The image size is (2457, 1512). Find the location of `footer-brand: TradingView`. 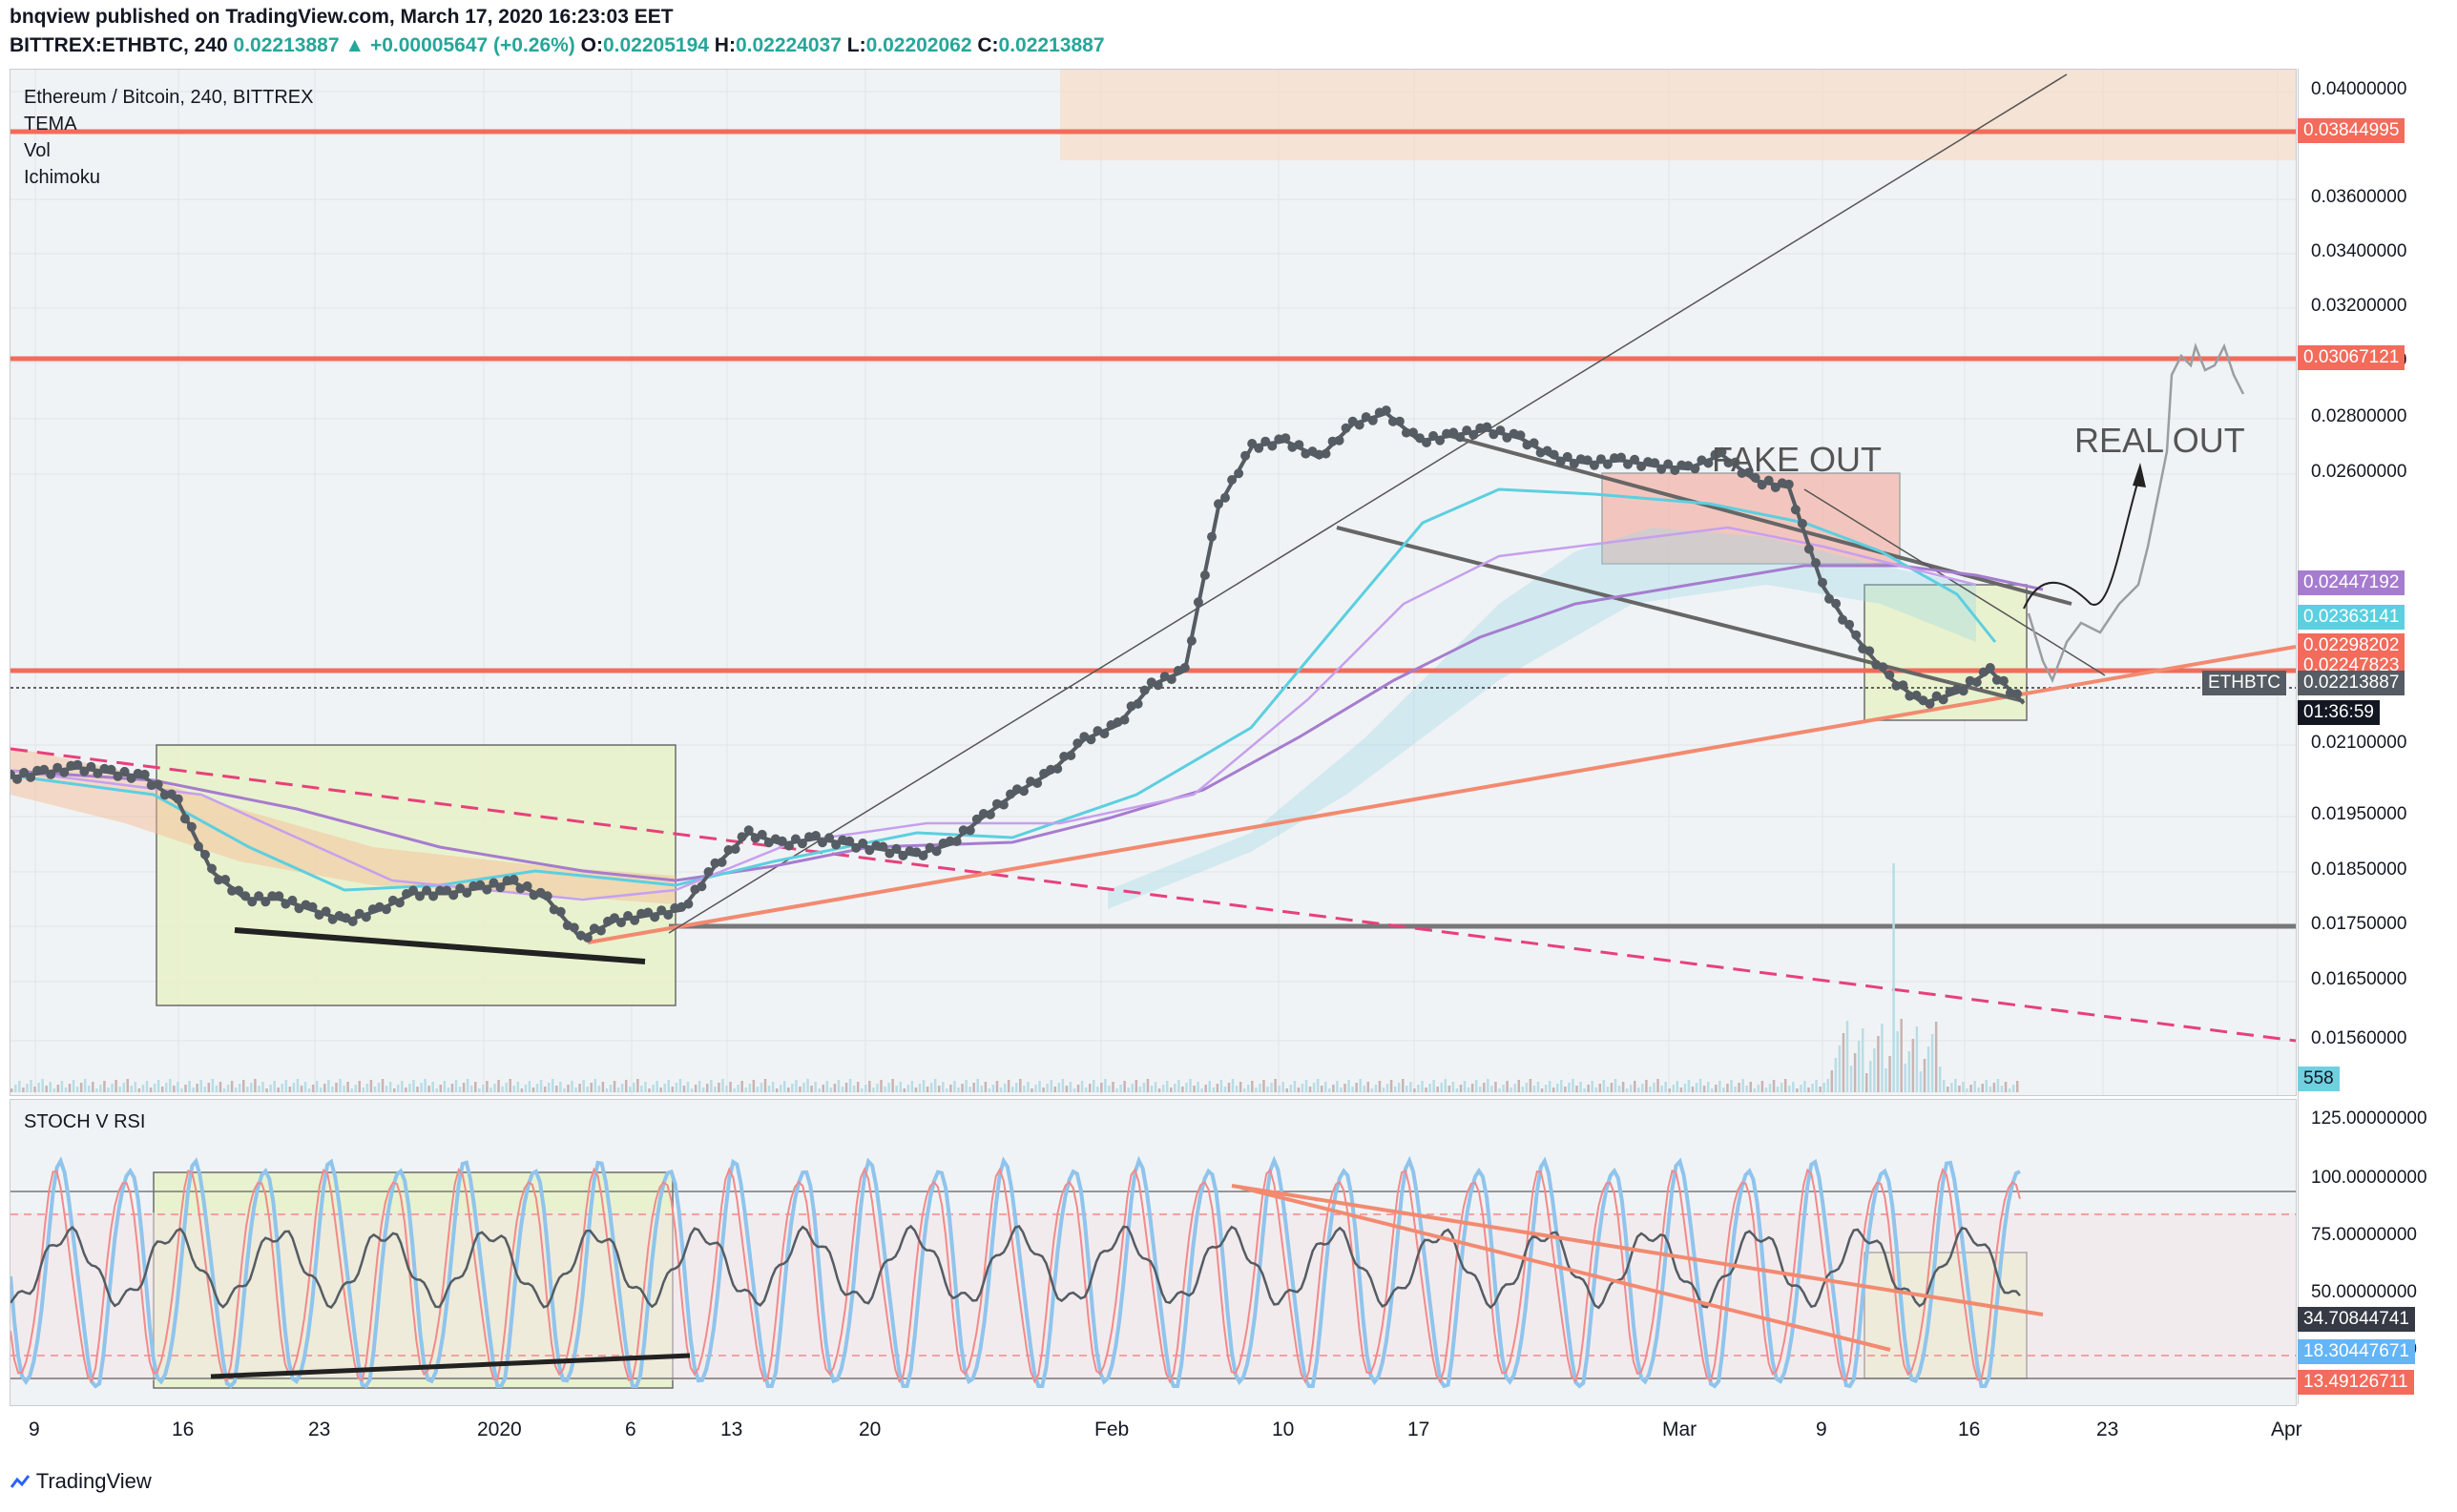

footer-brand: TradingView is located at coordinates (81, 1482).